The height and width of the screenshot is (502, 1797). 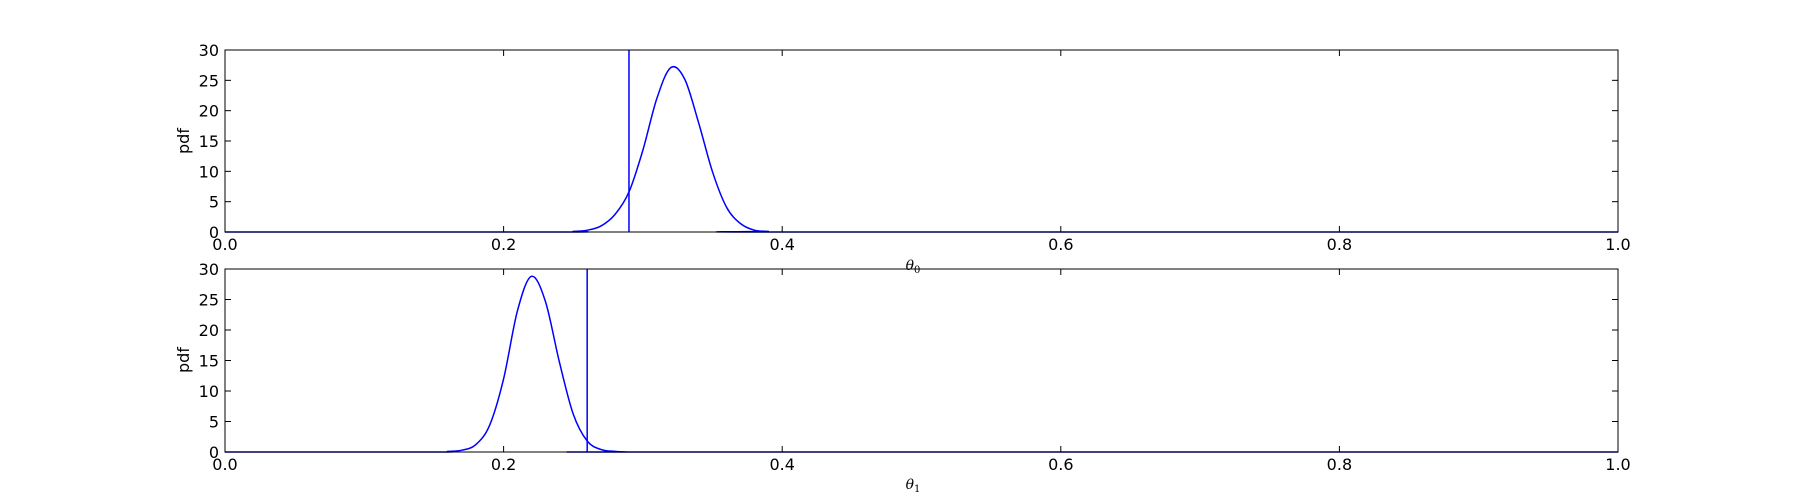 What do you see at coordinates (503, 244) in the screenshot?
I see `x-tick-label-0-1: 0.2` at bounding box center [503, 244].